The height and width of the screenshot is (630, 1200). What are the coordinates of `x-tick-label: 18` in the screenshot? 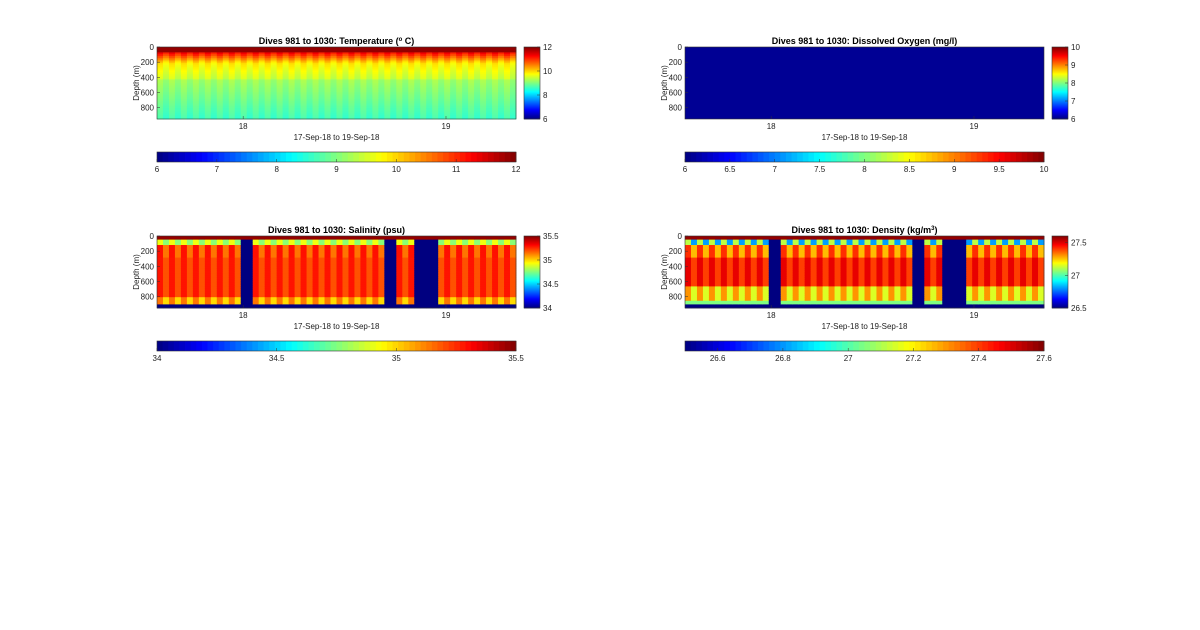 It's located at (771, 126).